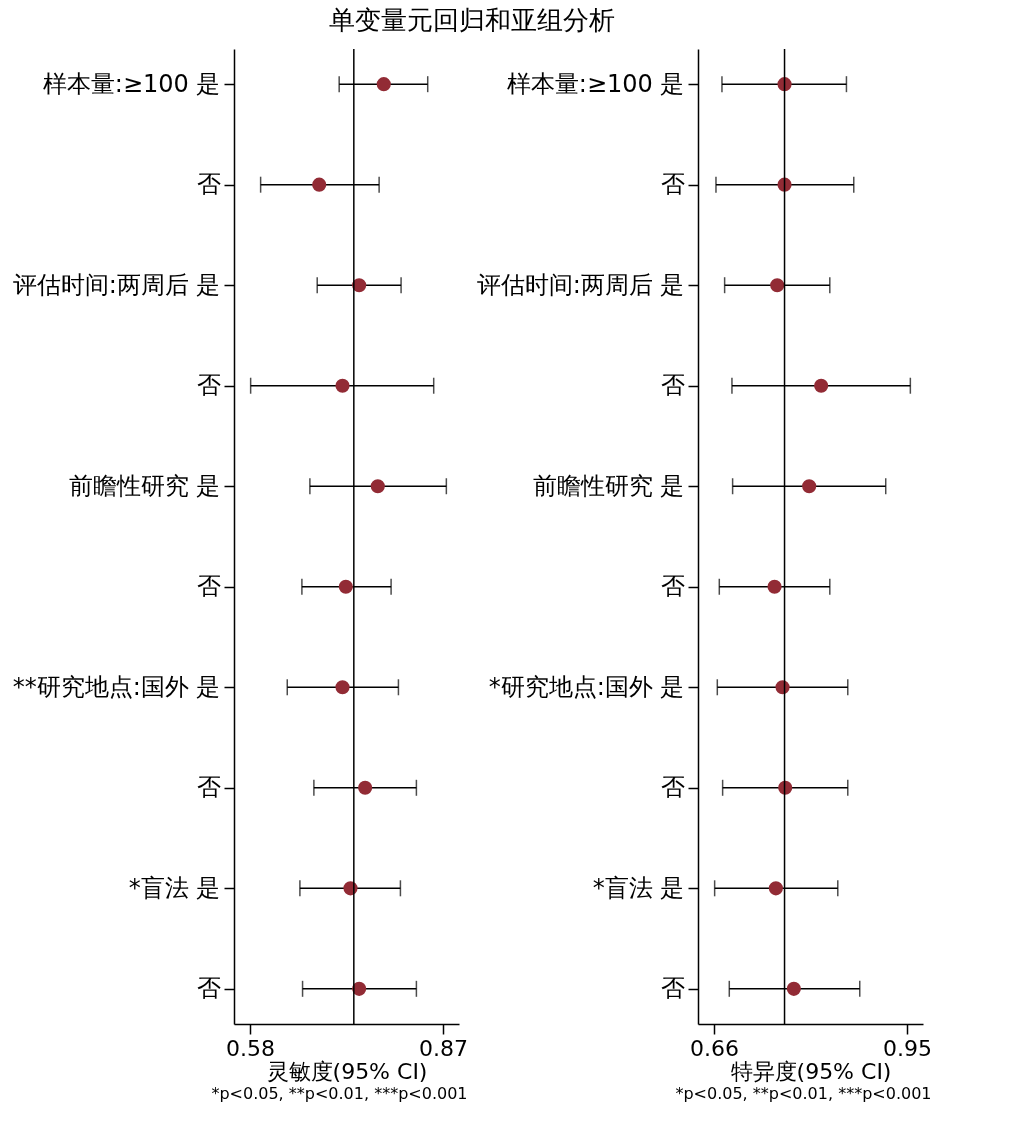 The width and height of the screenshot is (1019, 1148). I want to click on x-tick-label: 0.87, so click(444, 1048).